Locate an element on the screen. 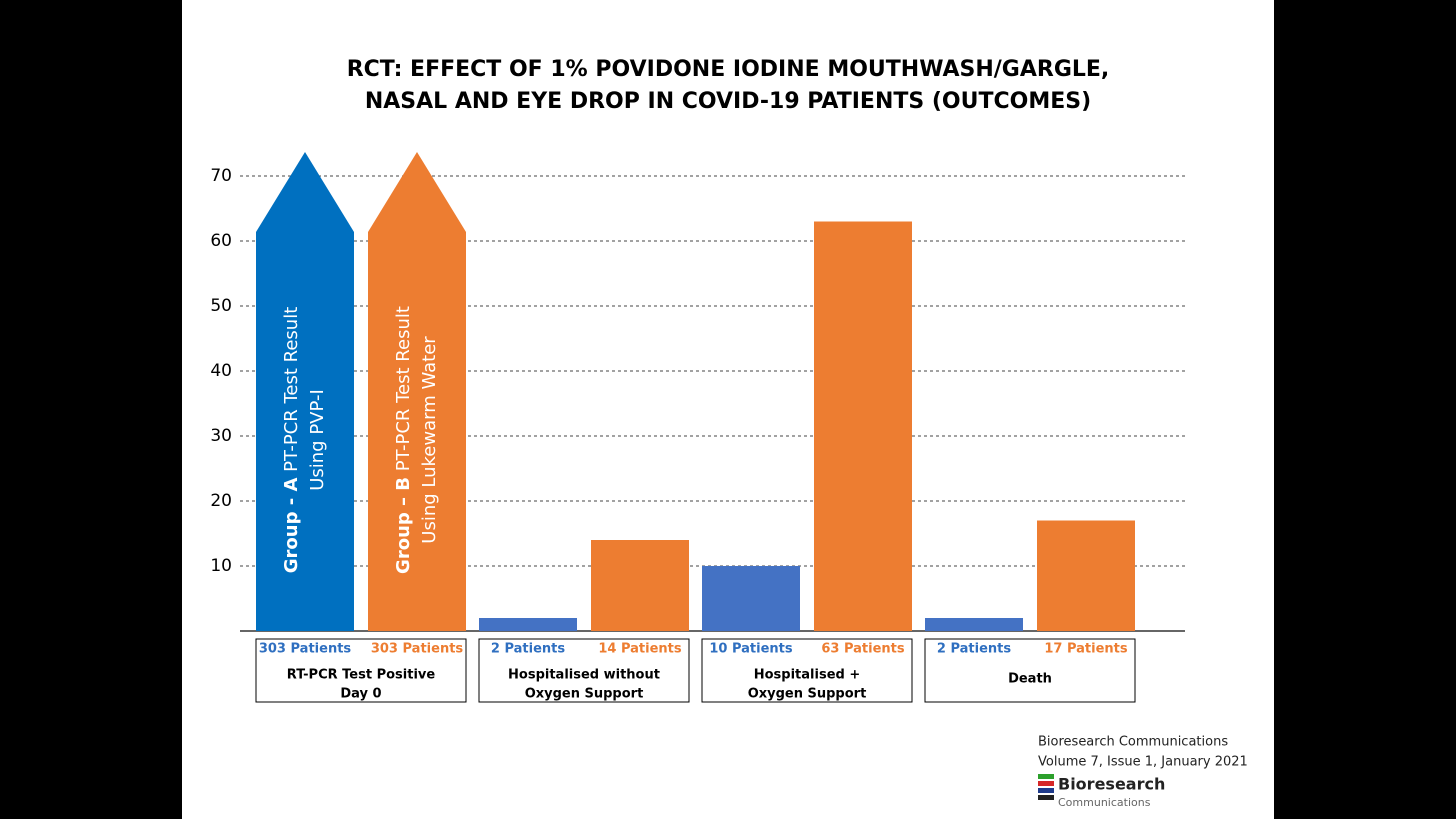  y-tick-label: 50 is located at coordinates (221, 306).